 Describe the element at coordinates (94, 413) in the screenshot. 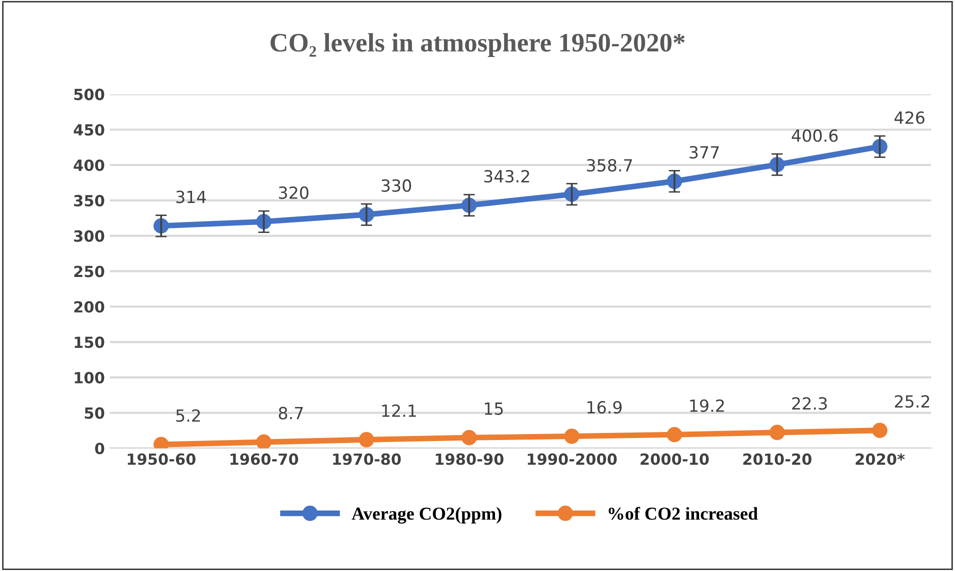

I see `y-tick-label: 50` at that location.